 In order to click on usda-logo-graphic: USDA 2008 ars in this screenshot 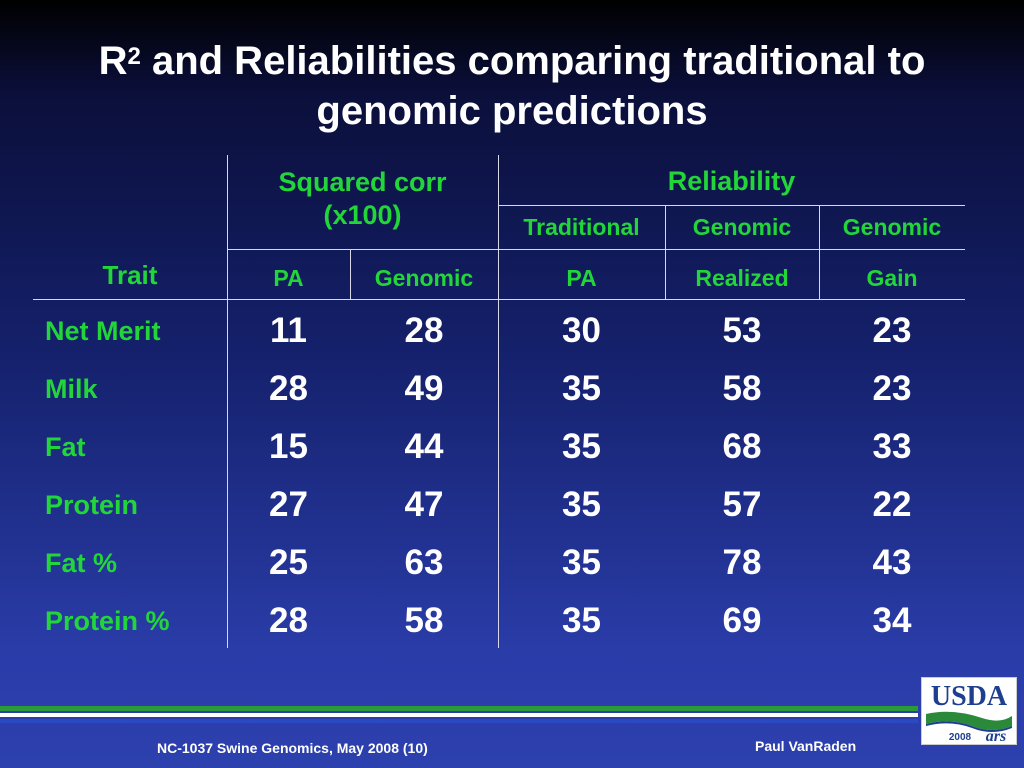, I will do `click(969, 713)`.